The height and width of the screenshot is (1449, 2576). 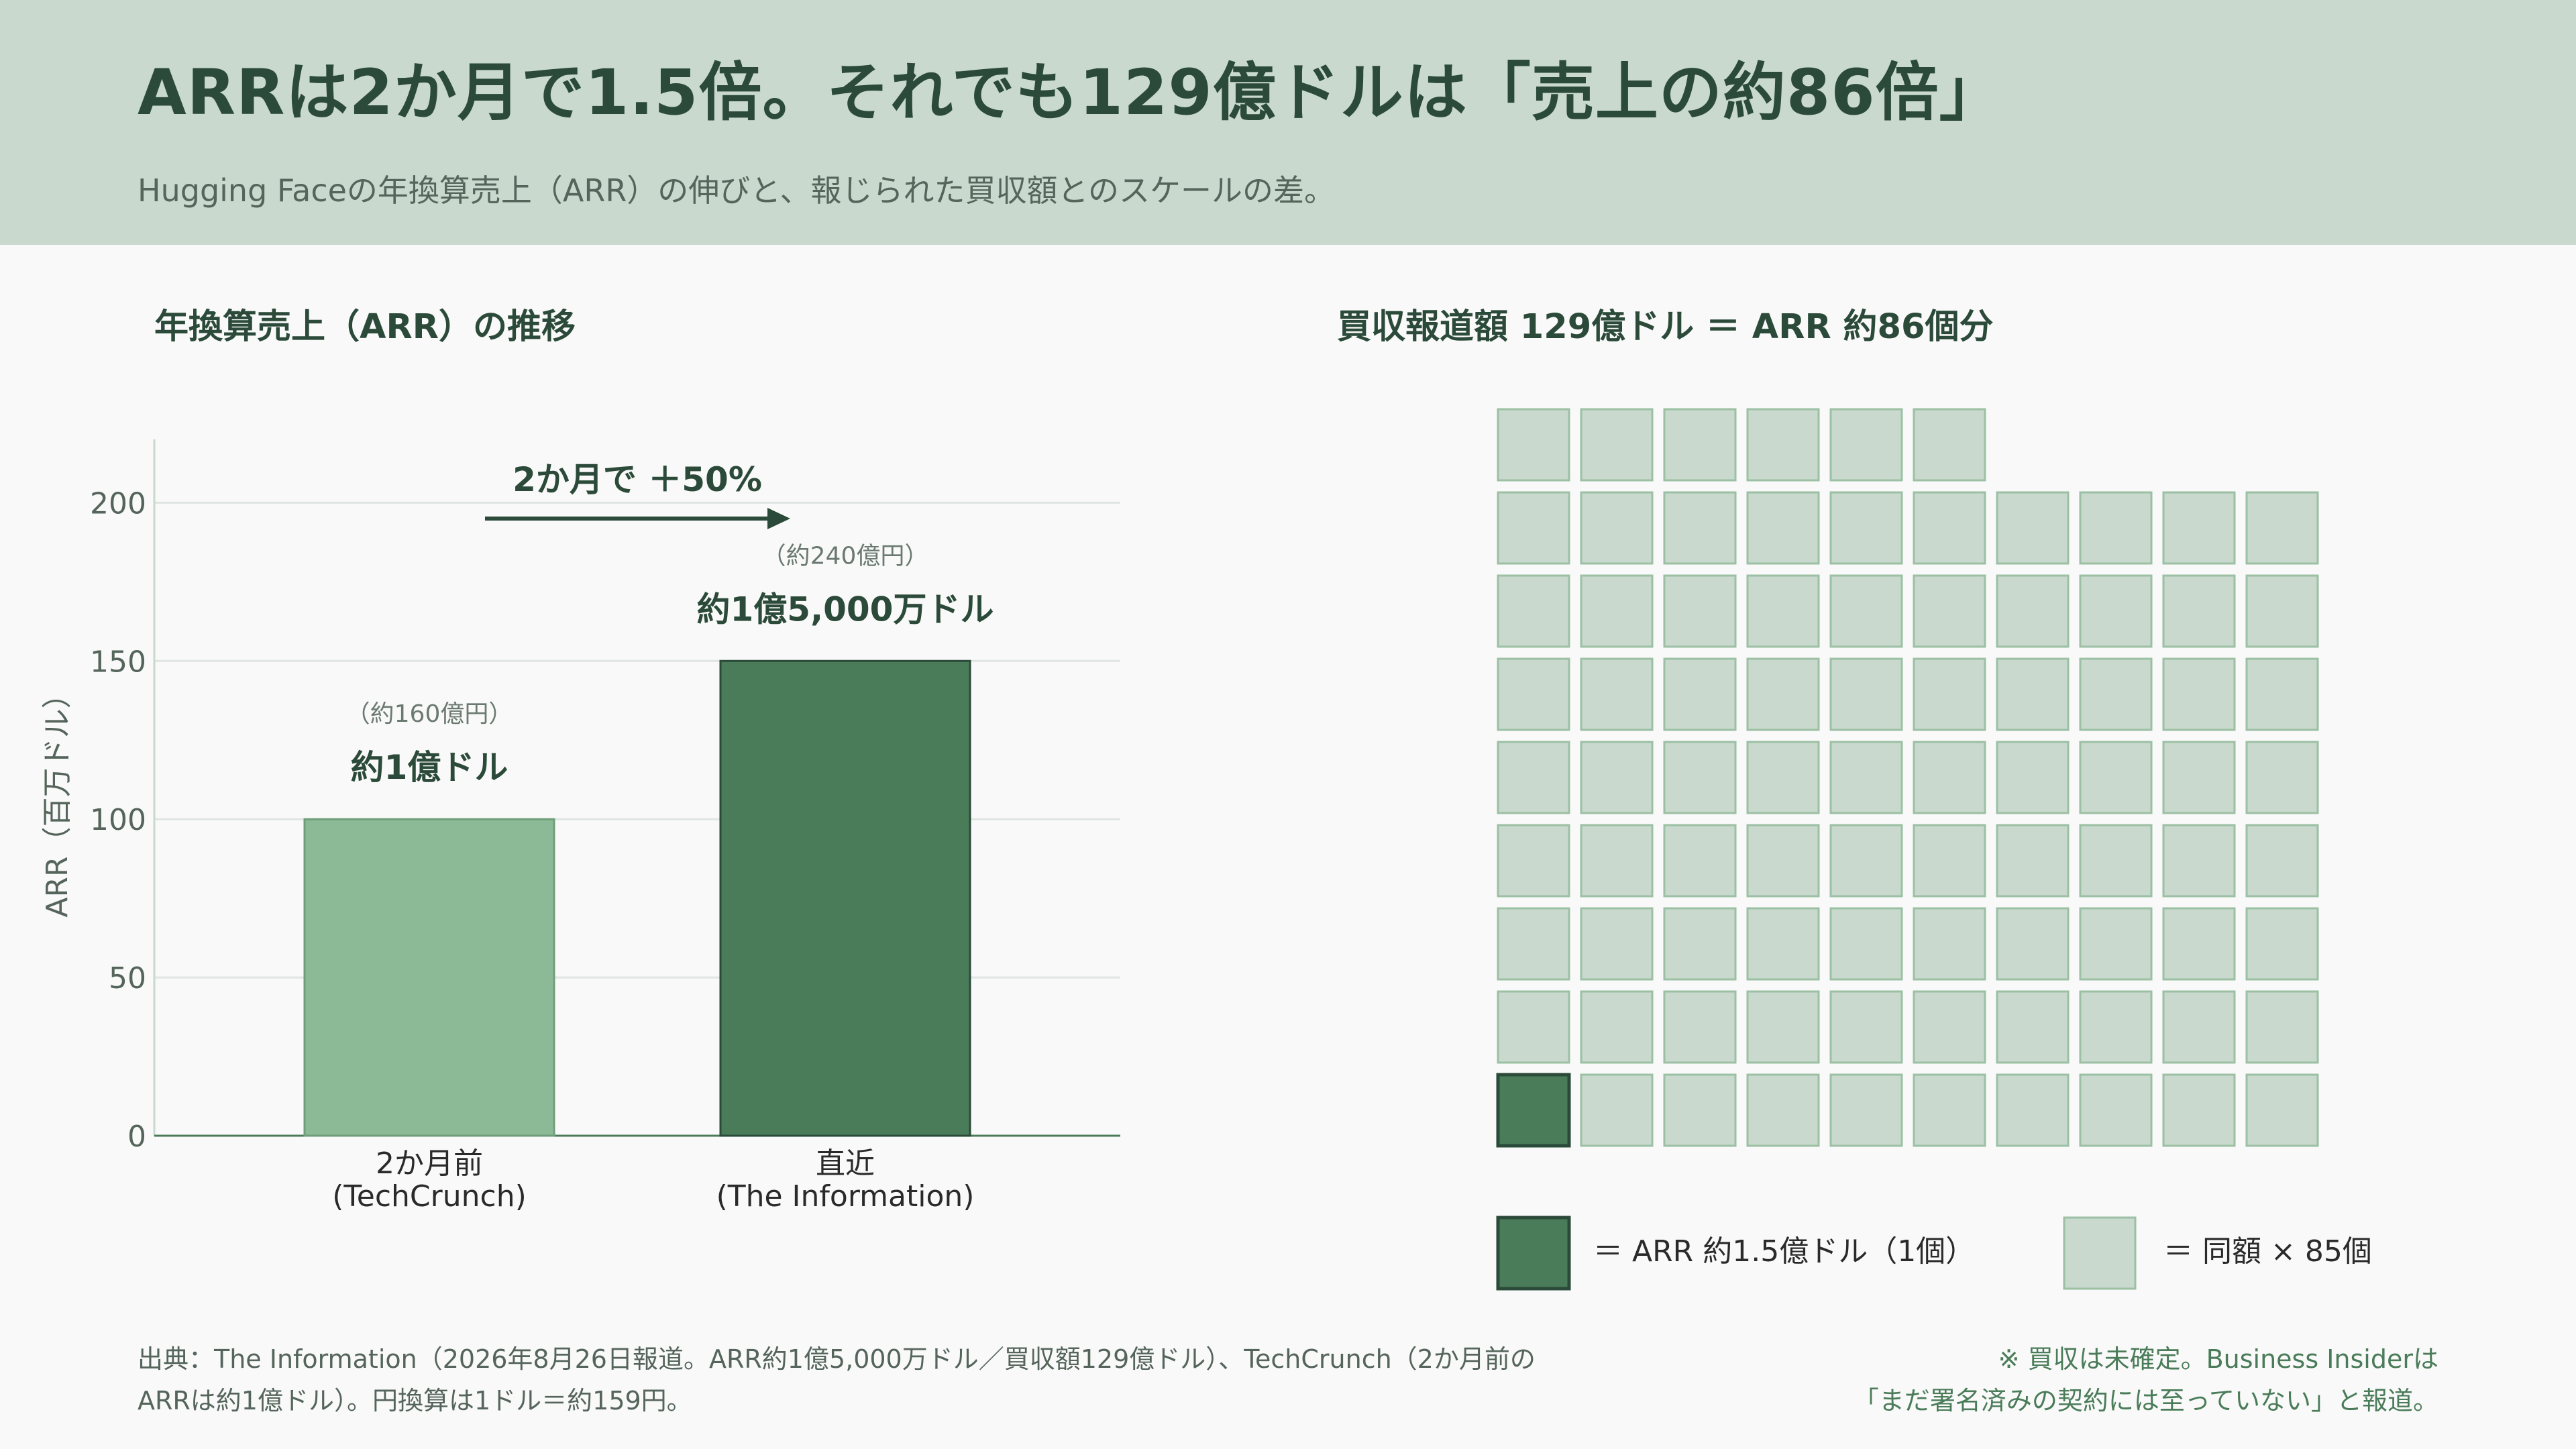 I want to click on legend-label-multiple: ＝ 同額 × 85個, so click(x=2267, y=1251).